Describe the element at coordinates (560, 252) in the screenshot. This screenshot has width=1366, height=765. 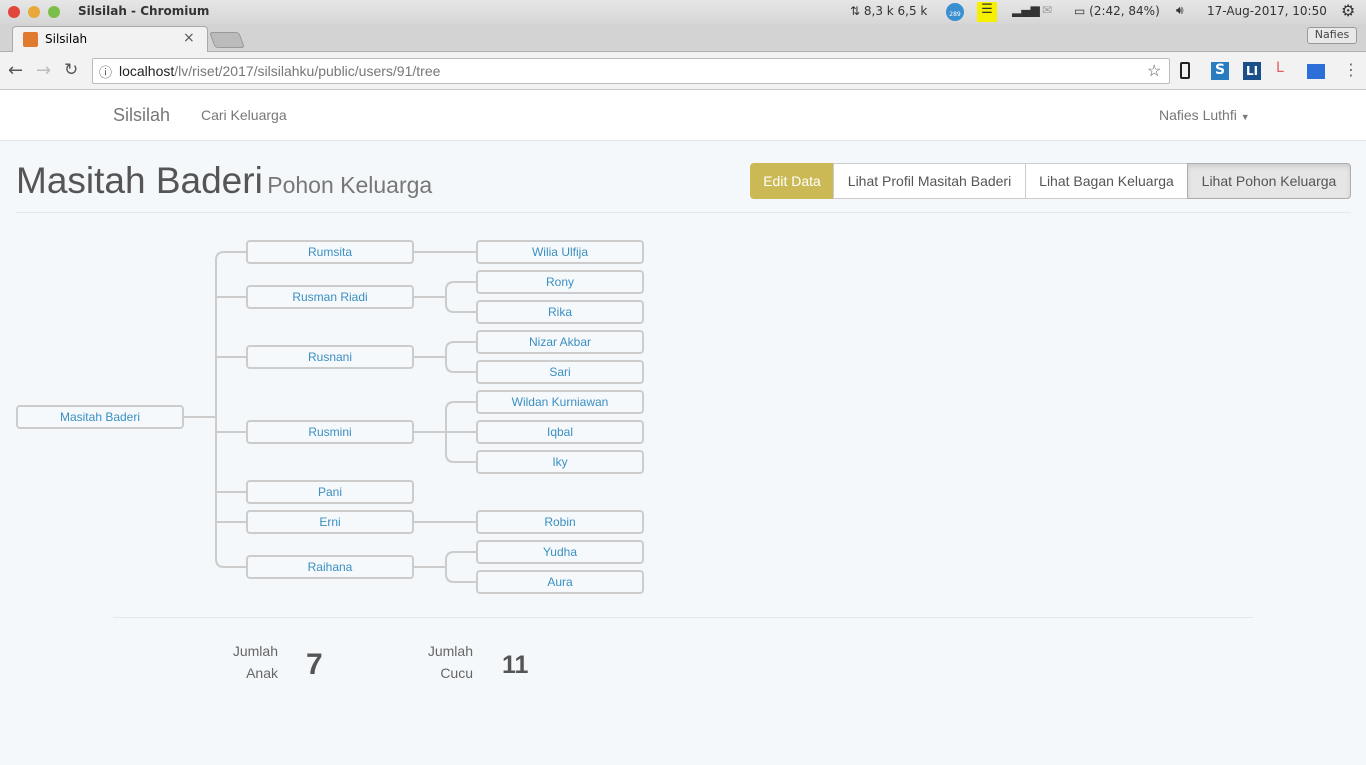
I see `grandchild-node: Wilia Ulfija` at that location.